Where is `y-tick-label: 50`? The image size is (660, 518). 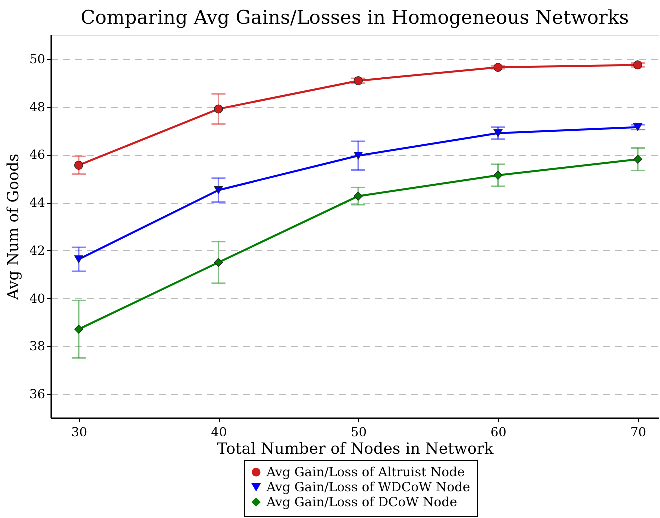
y-tick-label: 50 is located at coordinates (38, 58).